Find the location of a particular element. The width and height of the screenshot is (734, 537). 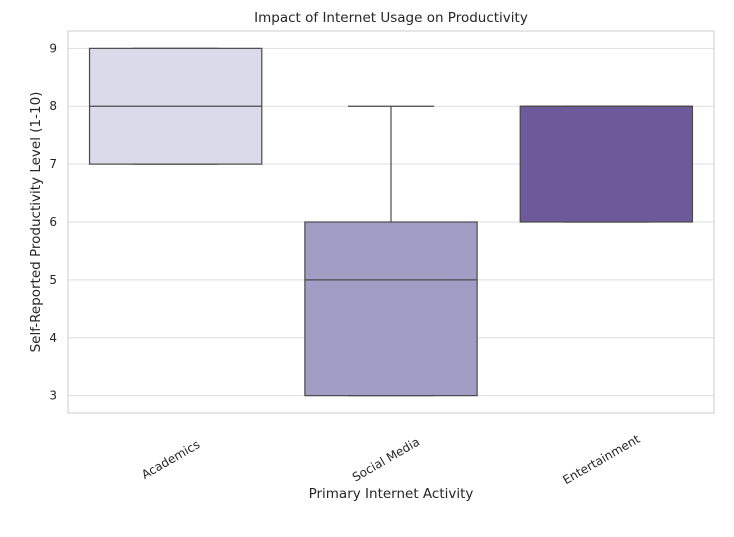

y-tick-label: 8 is located at coordinates (53, 106).